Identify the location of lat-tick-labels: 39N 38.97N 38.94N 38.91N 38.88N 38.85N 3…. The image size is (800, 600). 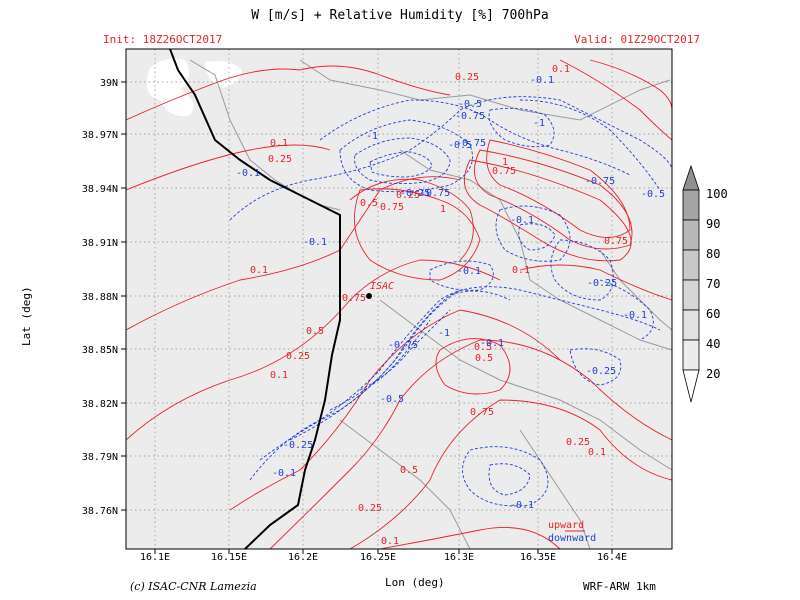
(100, 297).